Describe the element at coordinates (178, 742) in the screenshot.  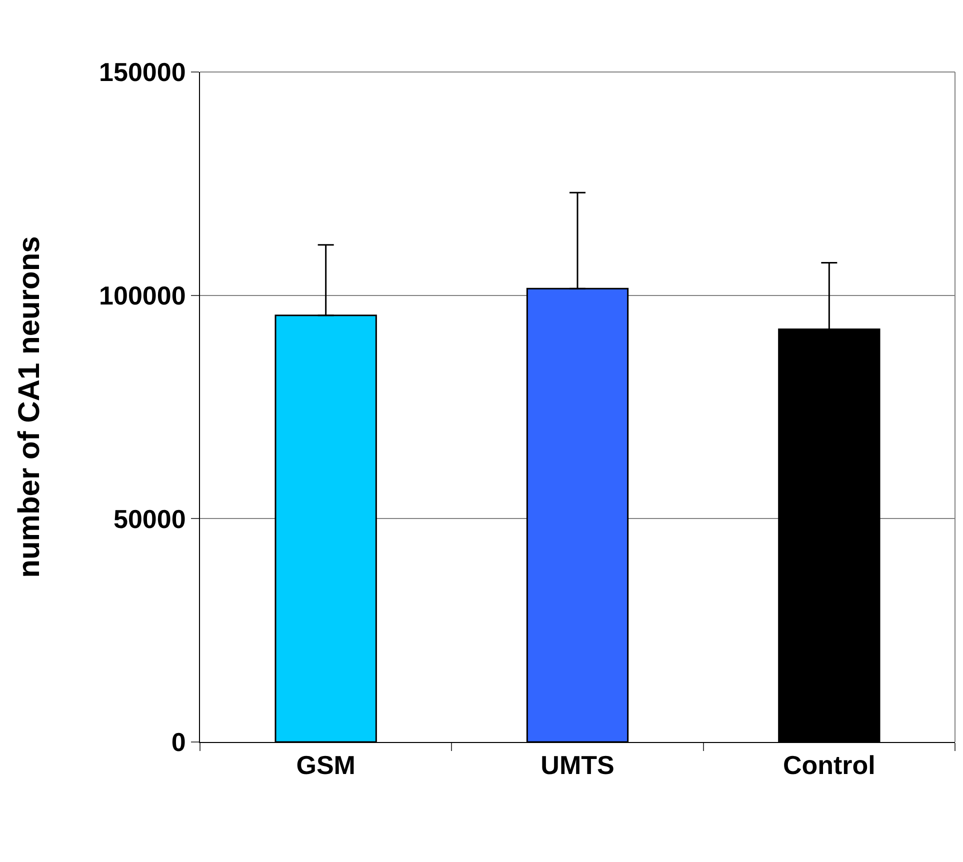
I see `y-tick-label: 0` at that location.